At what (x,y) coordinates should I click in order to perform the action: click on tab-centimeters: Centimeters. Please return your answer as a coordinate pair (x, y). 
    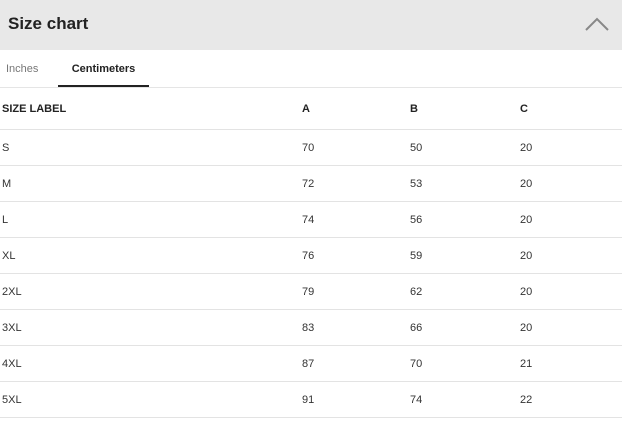
    Looking at the image, I should click on (103, 68).